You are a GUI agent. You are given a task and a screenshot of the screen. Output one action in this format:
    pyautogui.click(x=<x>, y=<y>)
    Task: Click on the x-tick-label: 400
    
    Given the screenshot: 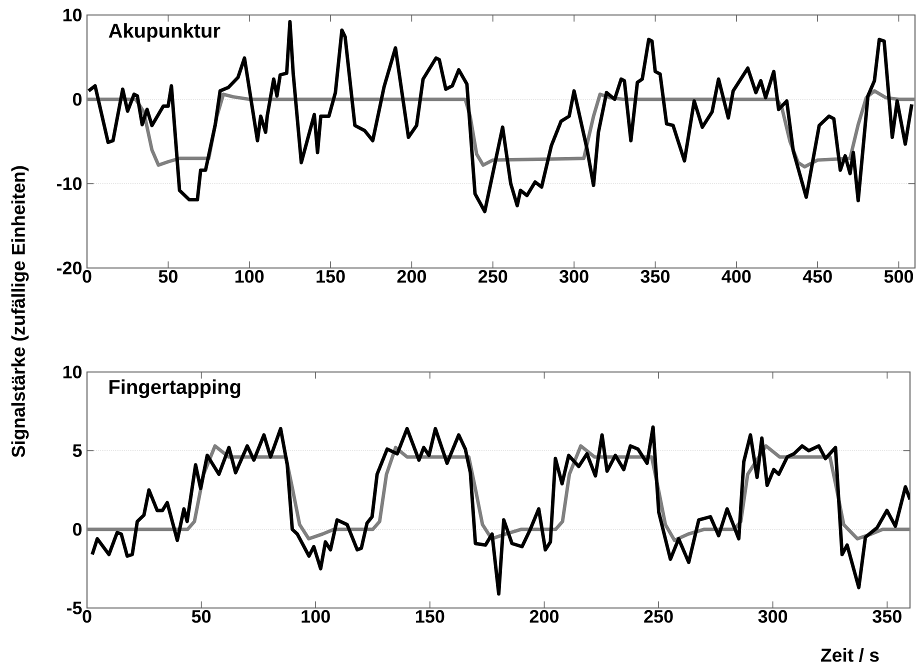 What is the action you would take?
    pyautogui.click(x=736, y=276)
    